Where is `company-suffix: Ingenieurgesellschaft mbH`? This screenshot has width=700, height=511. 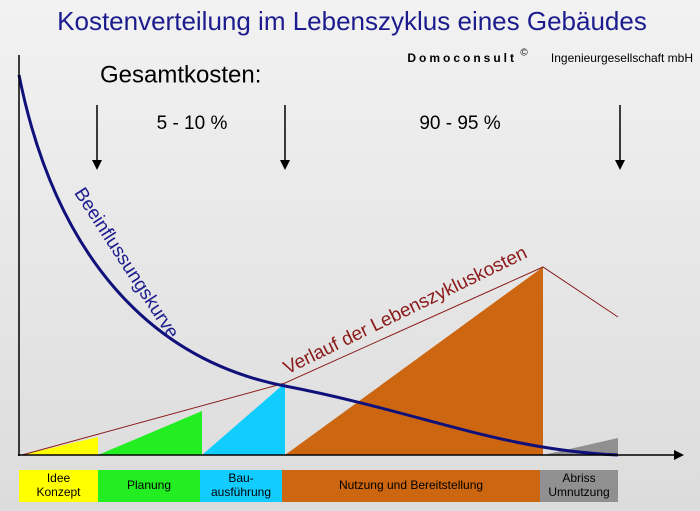 company-suffix: Ingenieurgesellschaft mbH is located at coordinates (622, 58).